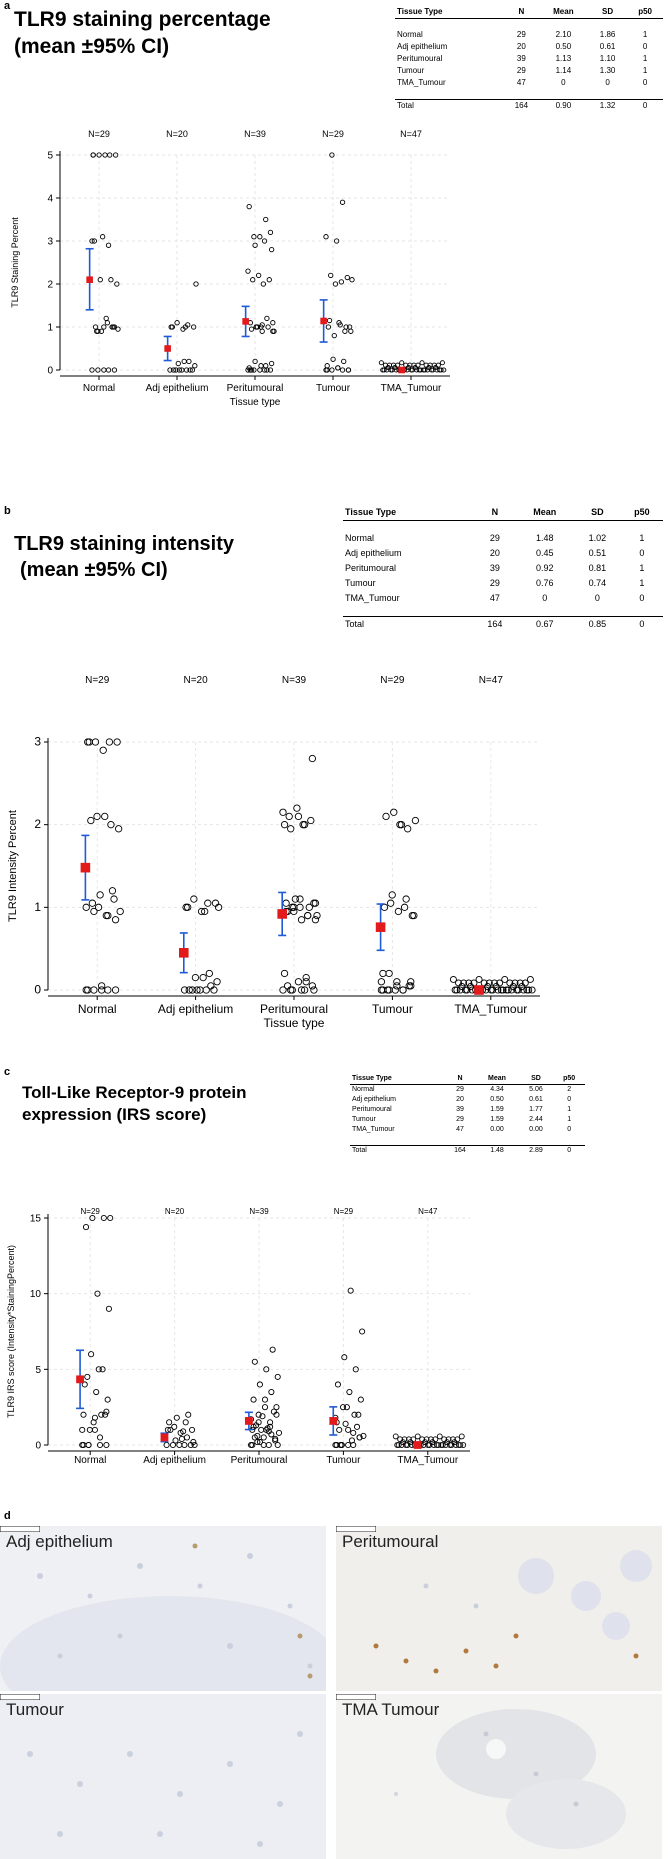 The height and width of the screenshot is (1859, 668). Describe the element at coordinates (90, 1460) in the screenshot. I see `x-category-label: Normal` at that location.